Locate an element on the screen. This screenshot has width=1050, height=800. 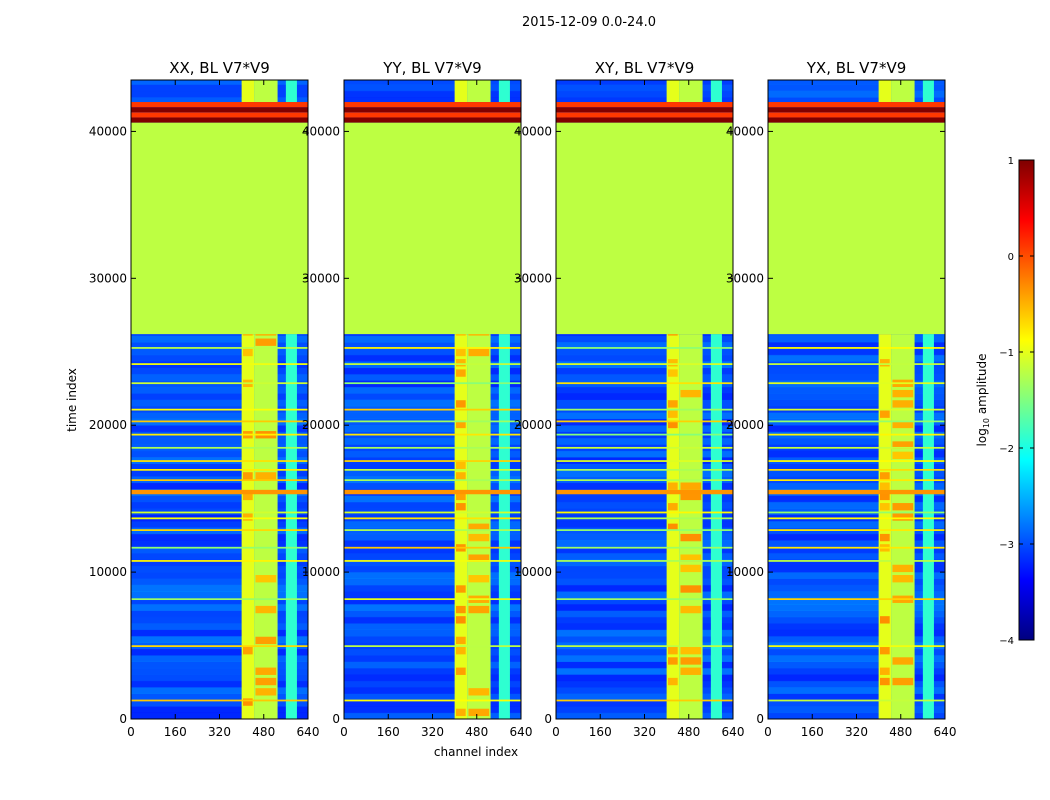
flagged-region is located at coordinates (432, 228).